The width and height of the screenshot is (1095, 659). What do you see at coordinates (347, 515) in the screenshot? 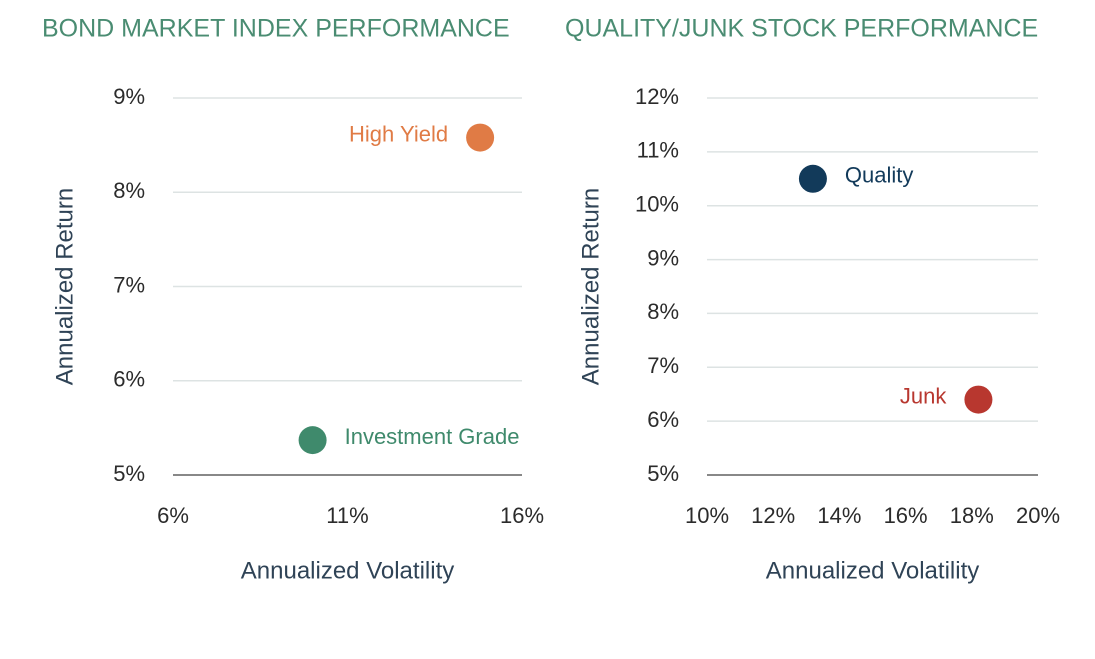
I see `x-tick-label: 11%` at bounding box center [347, 515].